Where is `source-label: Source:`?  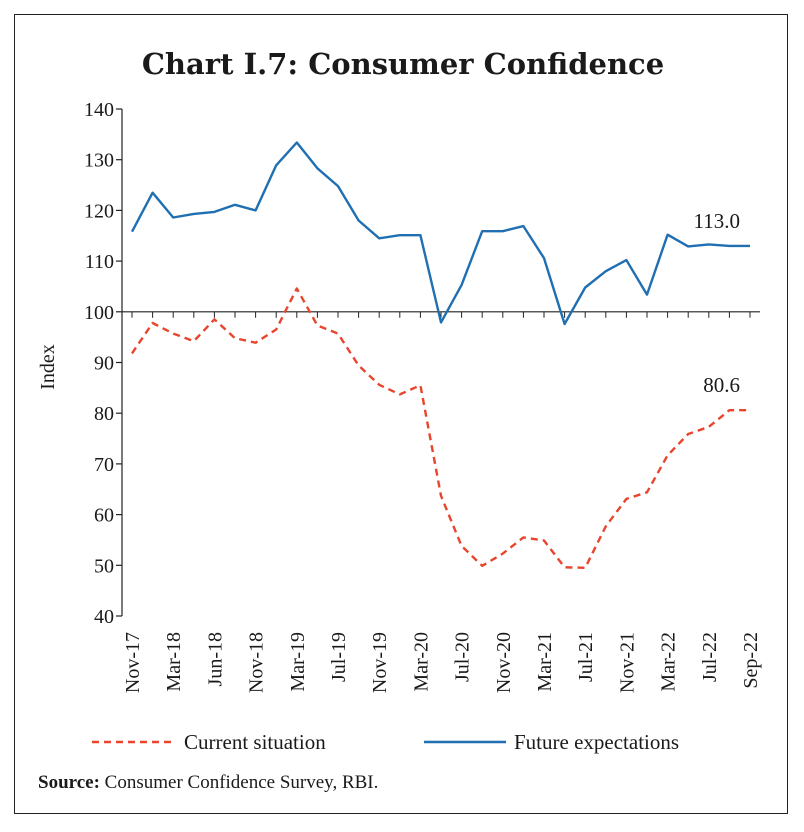
source-label: Source: is located at coordinates (69, 782).